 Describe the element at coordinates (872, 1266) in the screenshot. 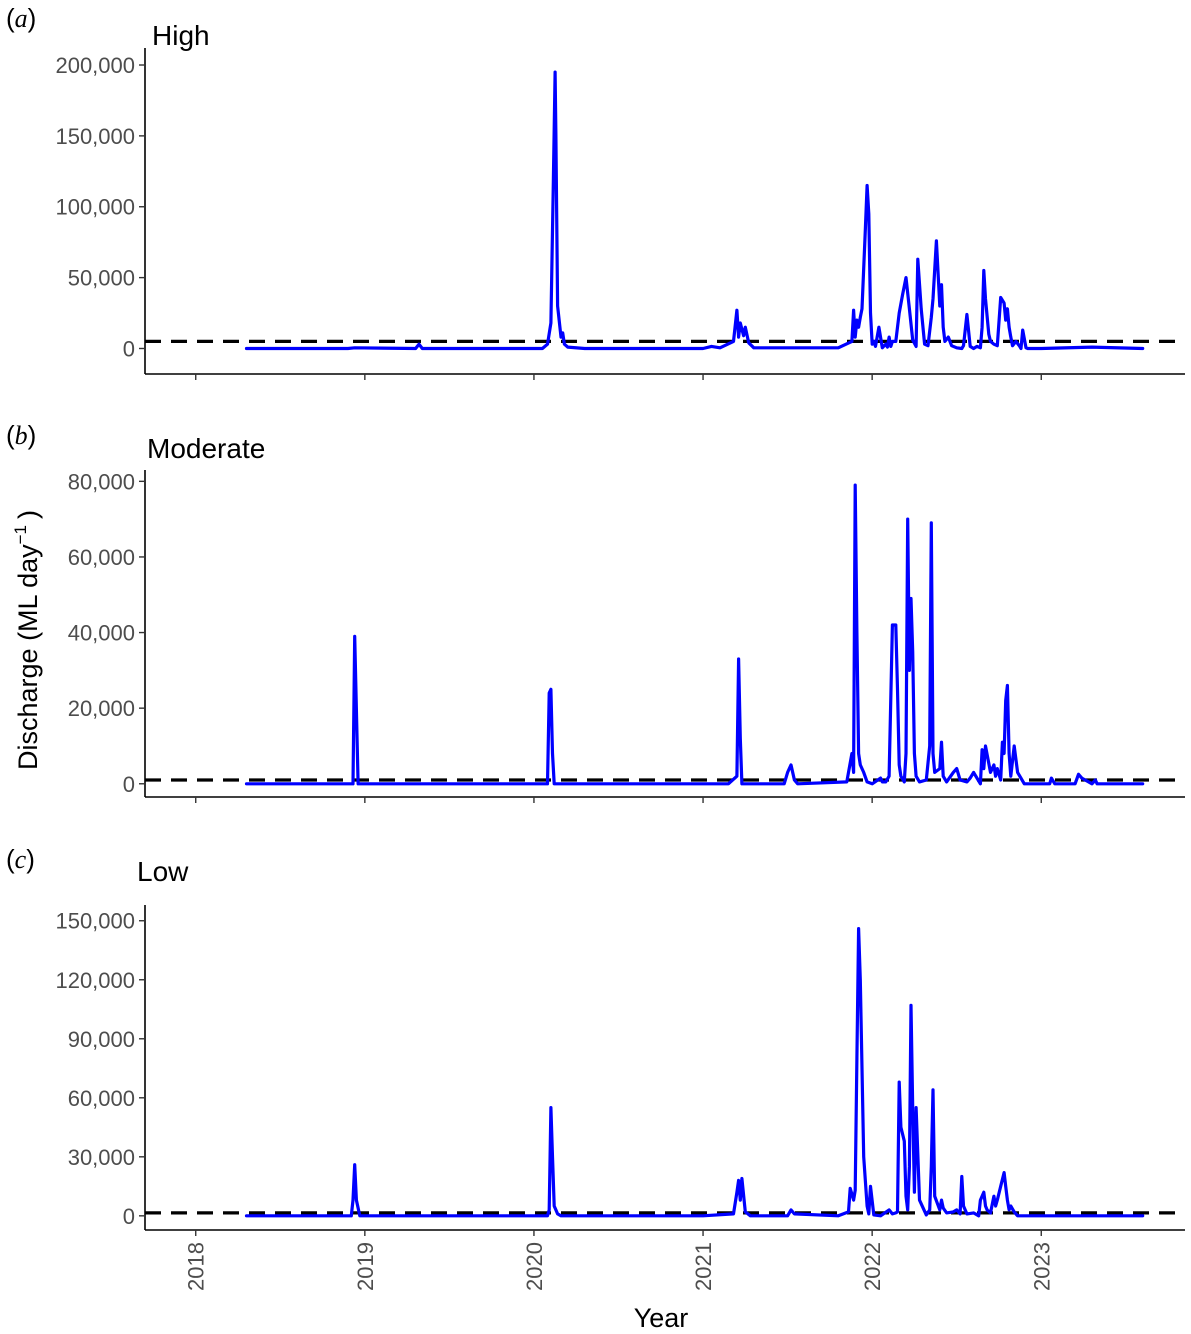

I see `x-tick-label: 2022` at that location.